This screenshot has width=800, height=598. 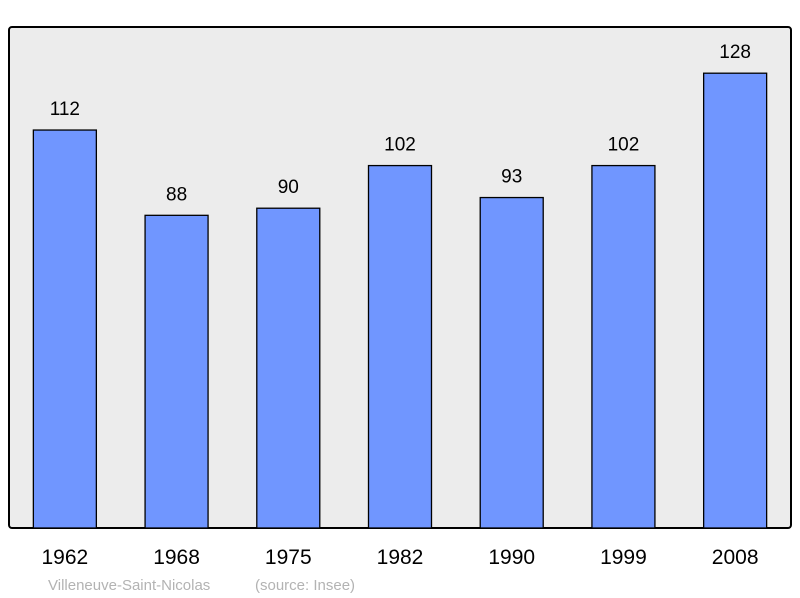 What do you see at coordinates (735, 557) in the screenshot?
I see `x-tick-label: 2008` at bounding box center [735, 557].